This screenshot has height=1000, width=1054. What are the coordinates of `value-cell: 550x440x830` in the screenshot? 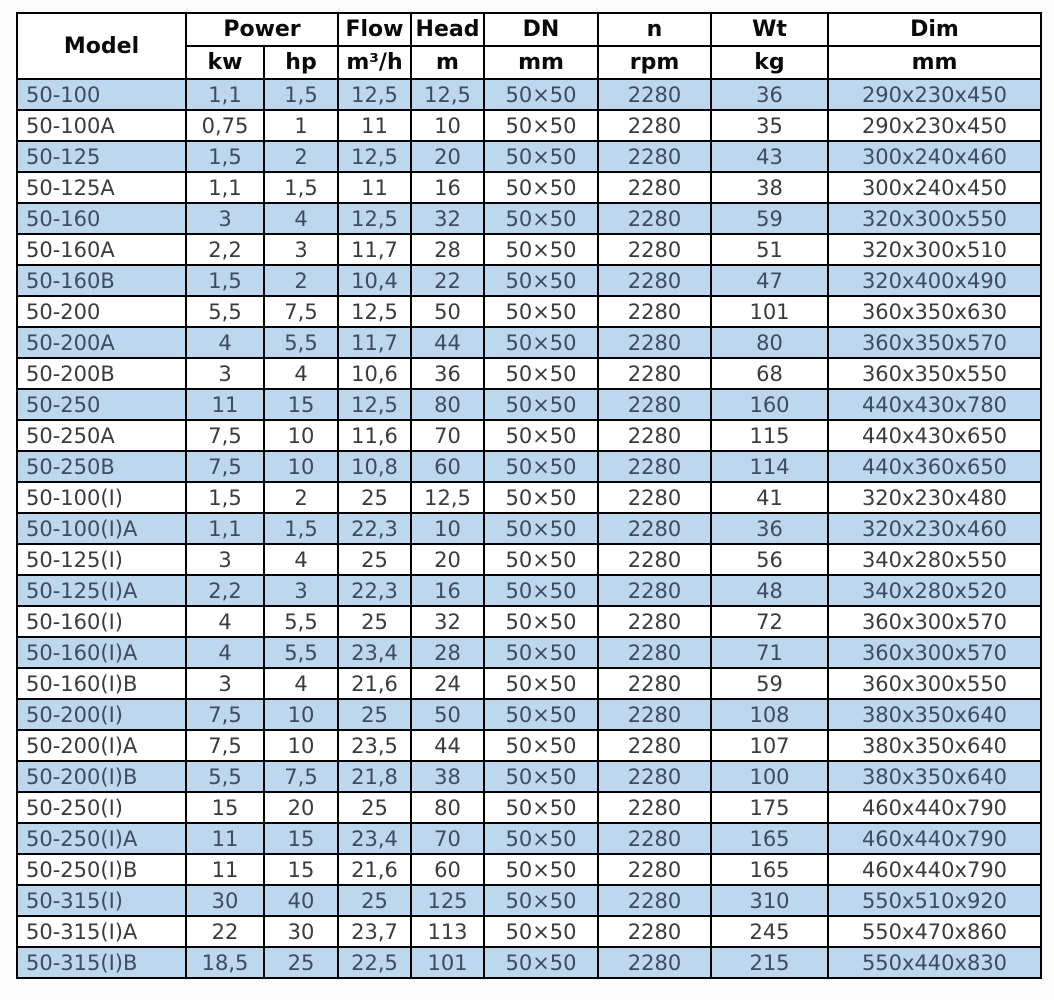 It's located at (934, 962).